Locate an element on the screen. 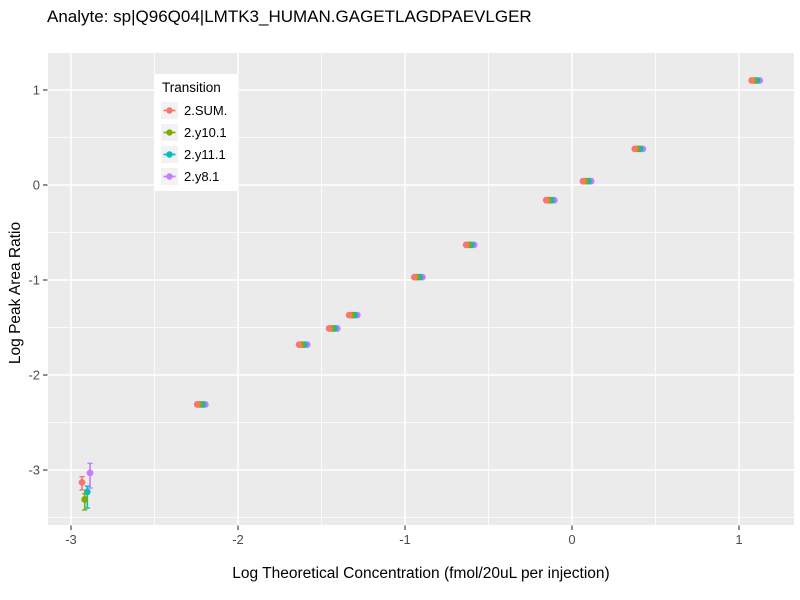 The height and width of the screenshot is (600, 800). legend-item: 2.y11.1 is located at coordinates (194, 154).